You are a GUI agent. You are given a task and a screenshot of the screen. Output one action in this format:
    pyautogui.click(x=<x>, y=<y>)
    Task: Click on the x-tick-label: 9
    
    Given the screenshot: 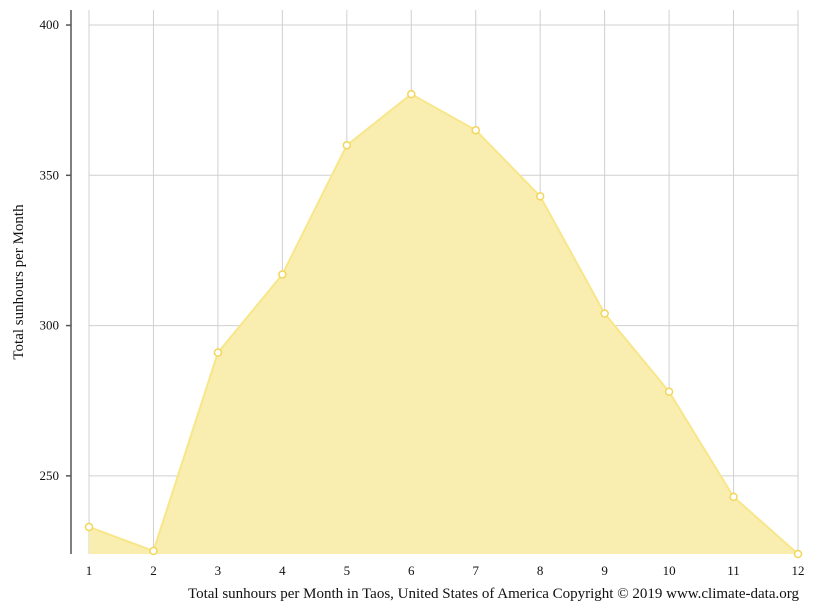 What is the action you would take?
    pyautogui.click(x=604, y=570)
    